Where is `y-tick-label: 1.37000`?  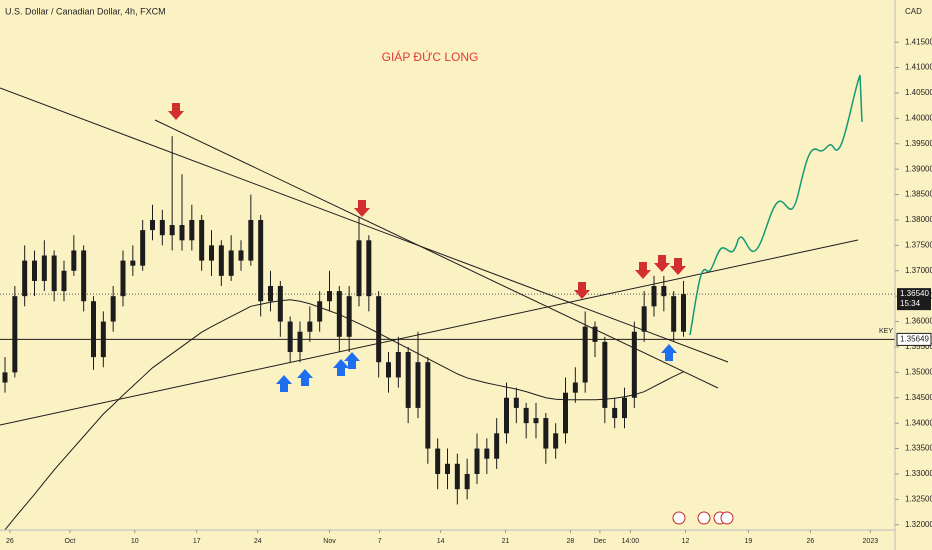 y-tick-label: 1.37000 is located at coordinates (918, 270).